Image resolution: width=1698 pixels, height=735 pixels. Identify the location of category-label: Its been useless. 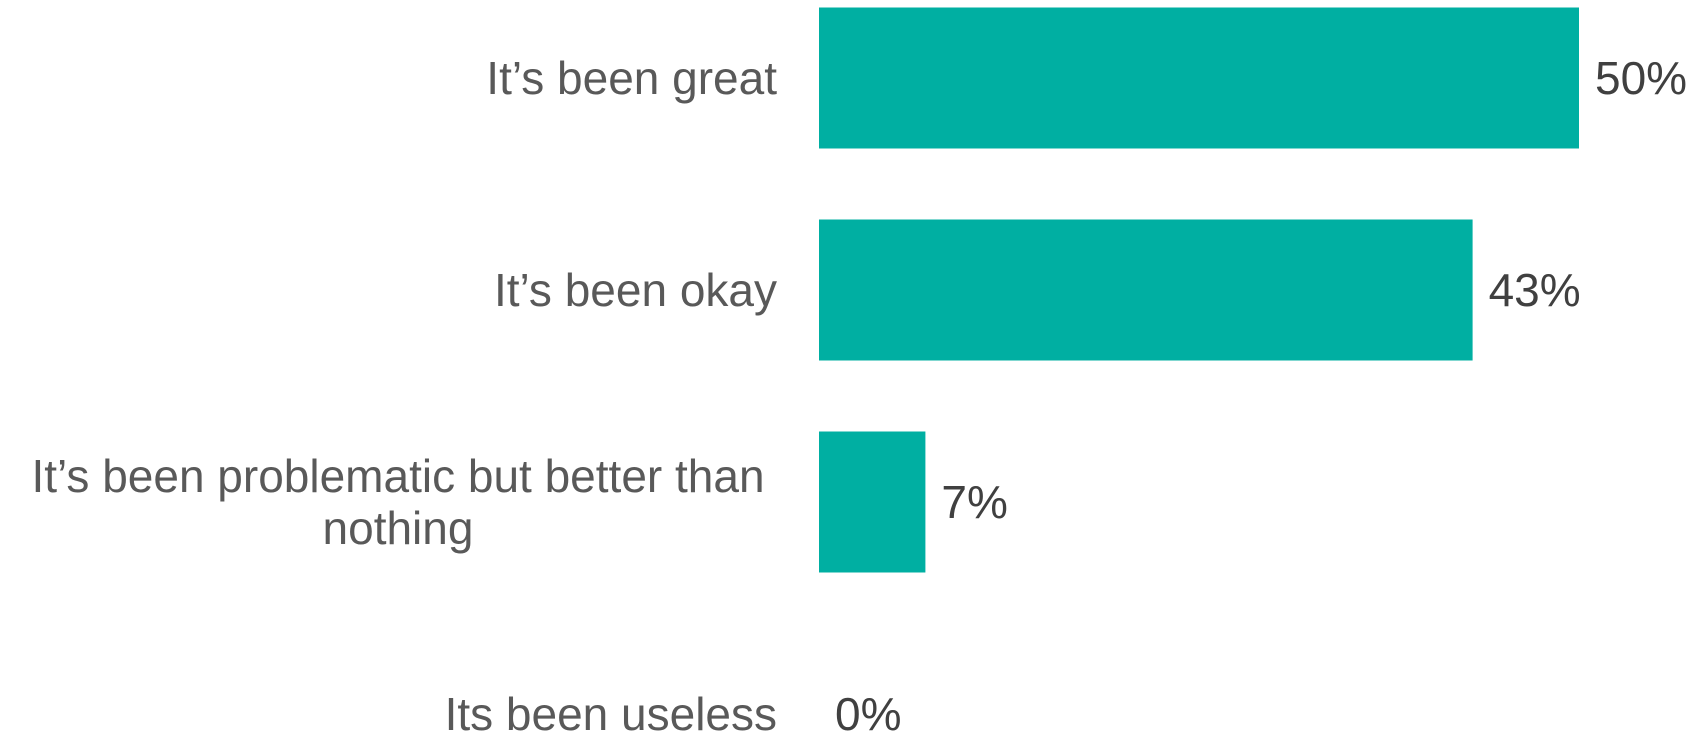
(611, 711).